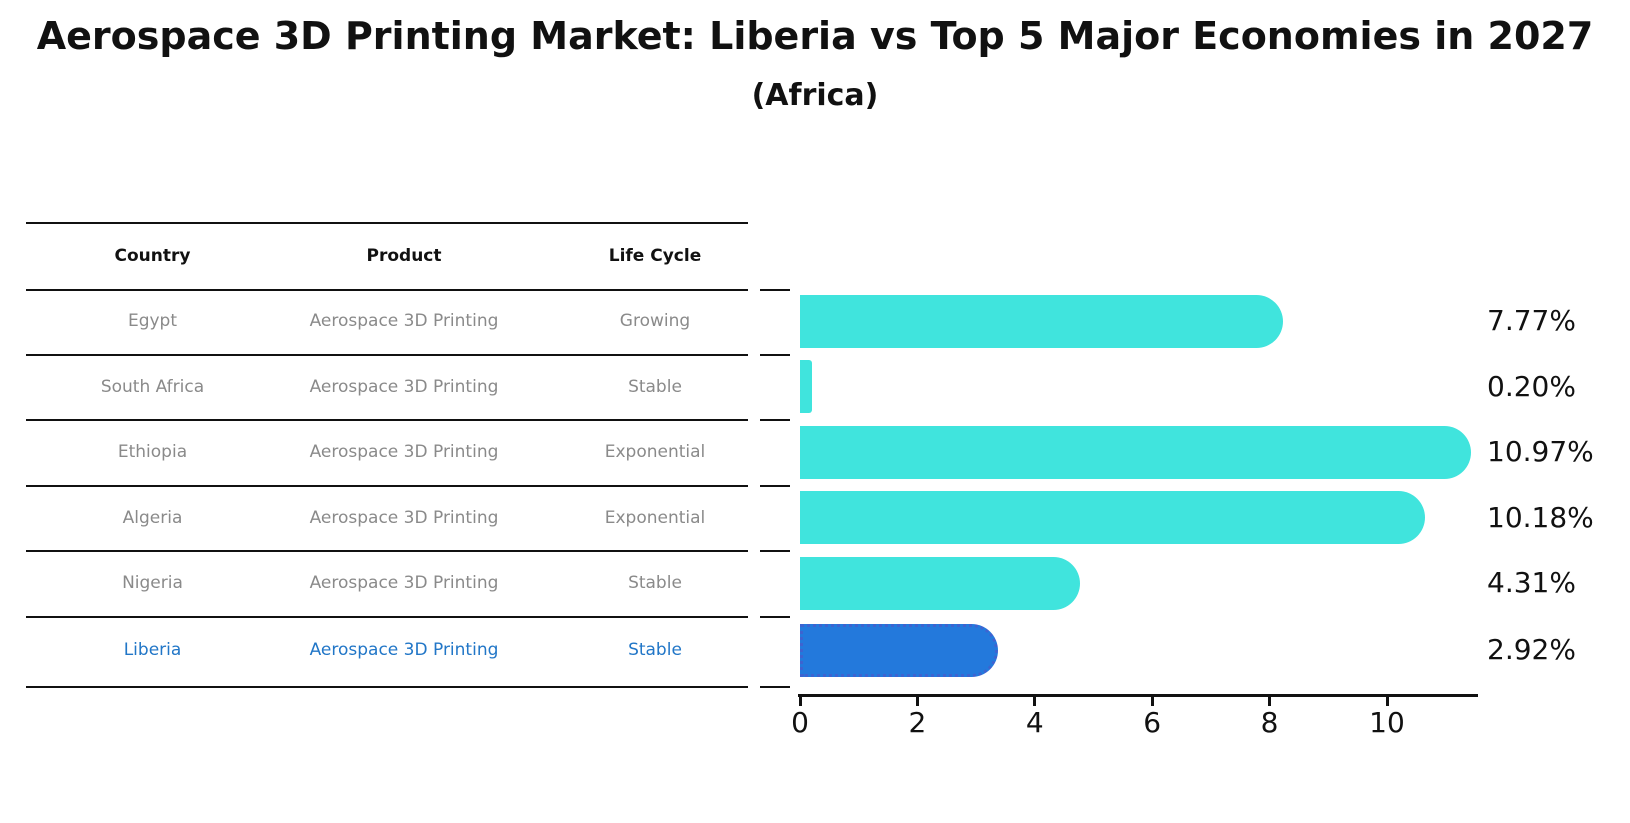 The height and width of the screenshot is (823, 1630). What do you see at coordinates (655, 321) in the screenshot?
I see `table-cell-lifecycle: Growing` at bounding box center [655, 321].